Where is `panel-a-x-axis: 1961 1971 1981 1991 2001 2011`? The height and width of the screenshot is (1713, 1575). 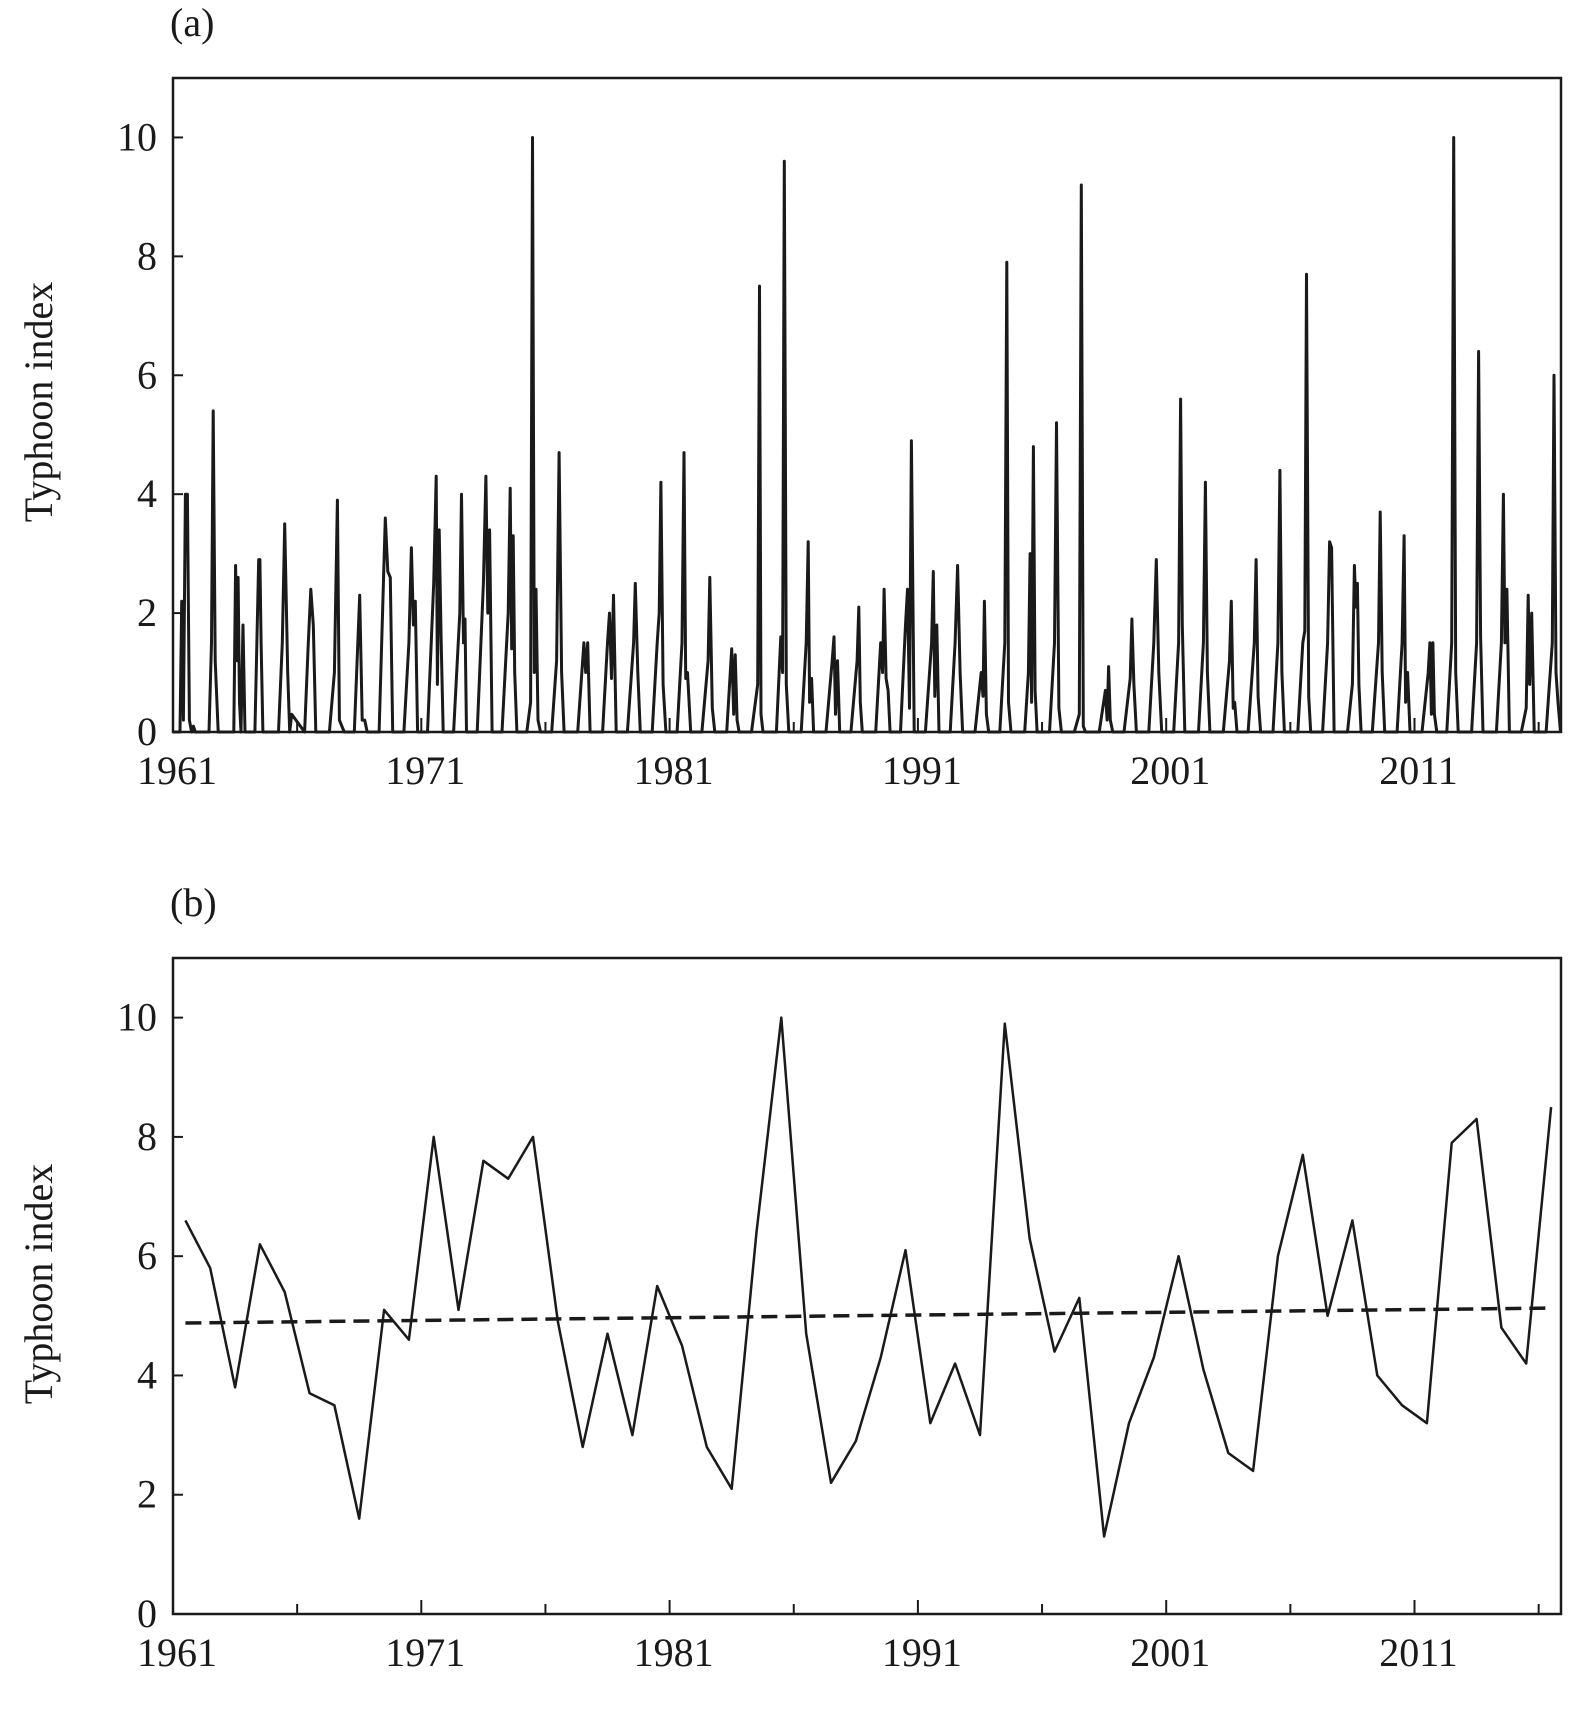 panel-a-x-axis: 1961 1971 1981 1991 2001 2011 is located at coordinates (838, 755).